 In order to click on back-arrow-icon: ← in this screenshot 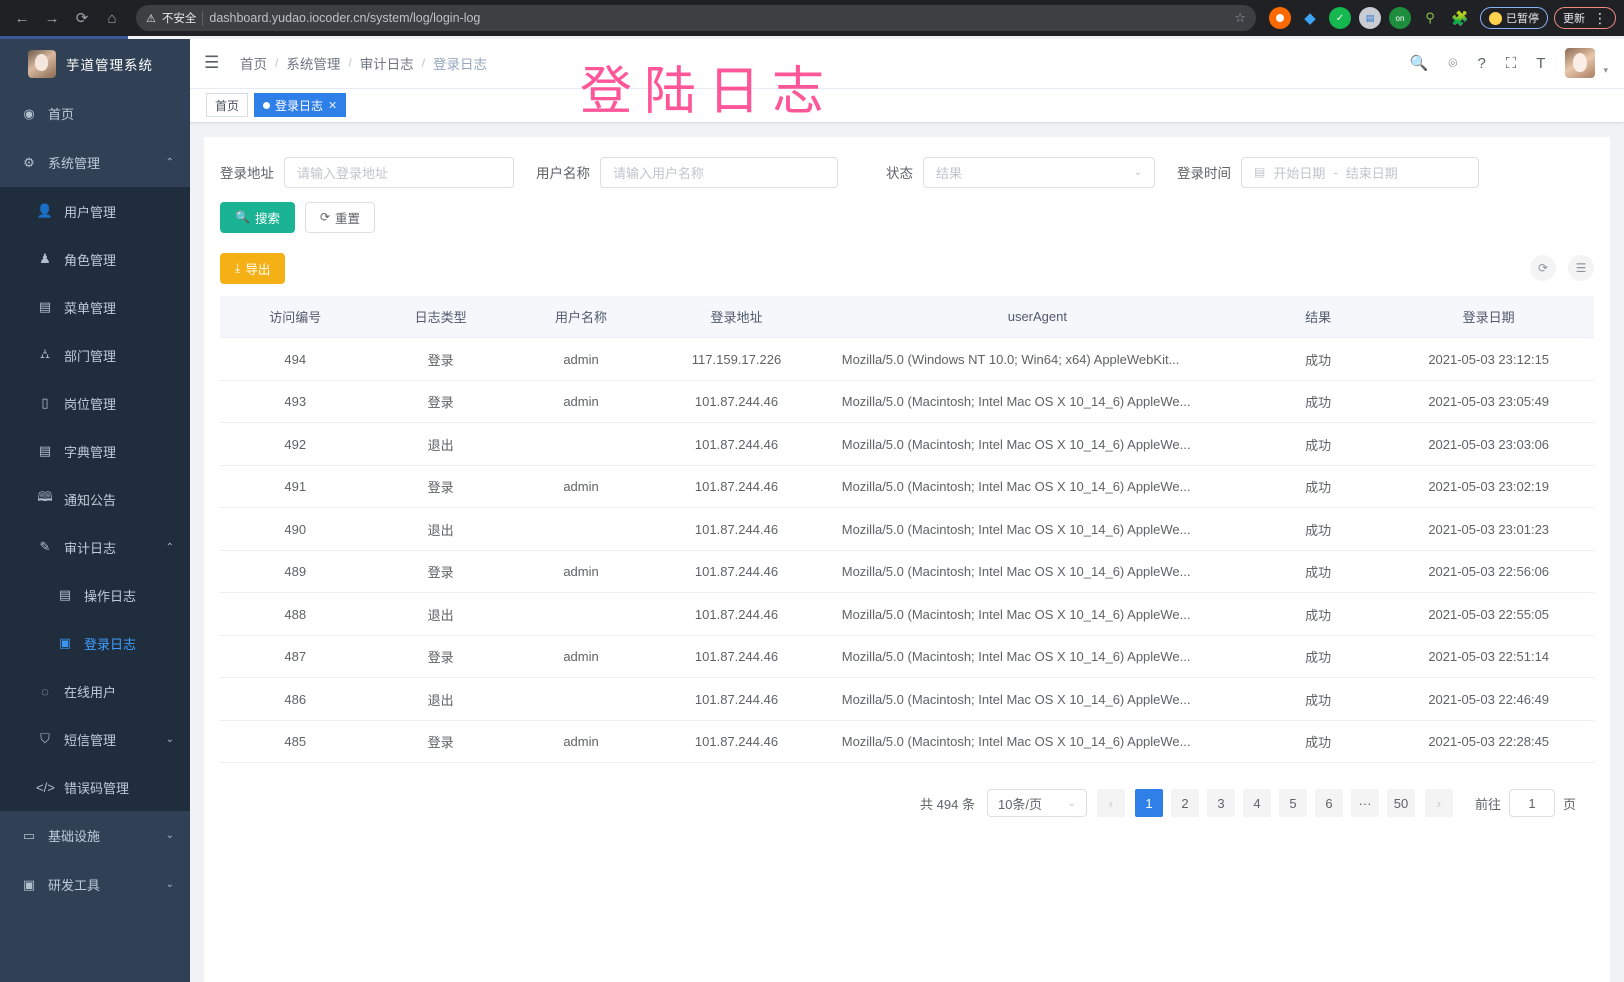, I will do `click(22, 18)`.